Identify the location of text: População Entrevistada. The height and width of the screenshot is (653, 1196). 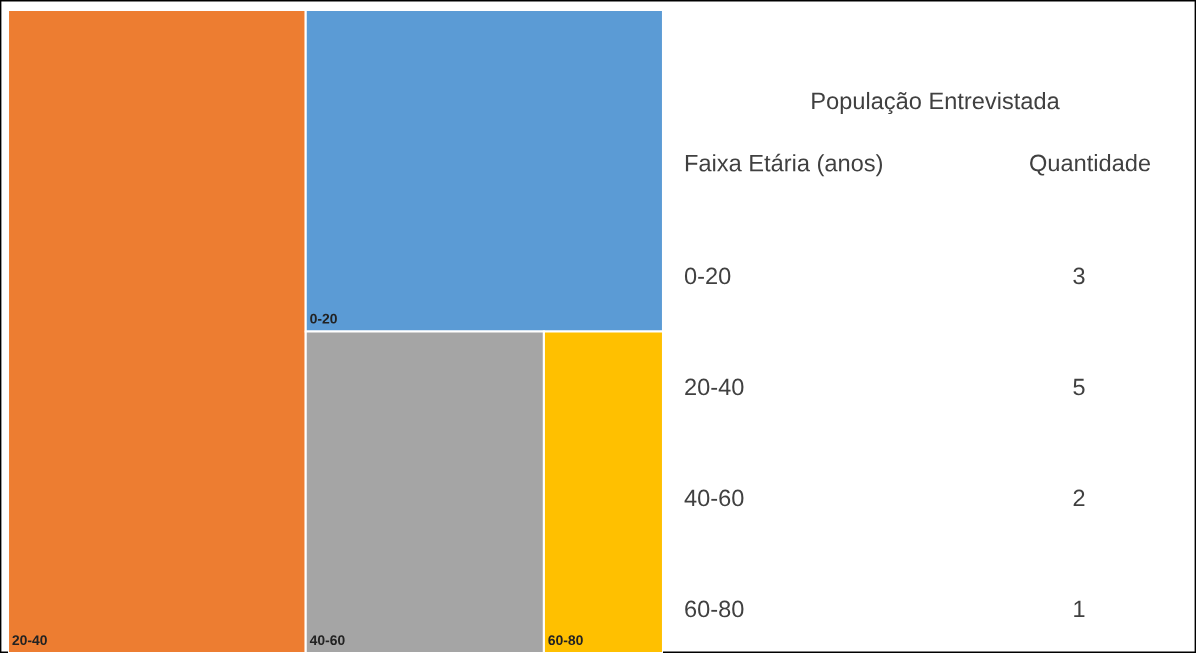
(936, 103).